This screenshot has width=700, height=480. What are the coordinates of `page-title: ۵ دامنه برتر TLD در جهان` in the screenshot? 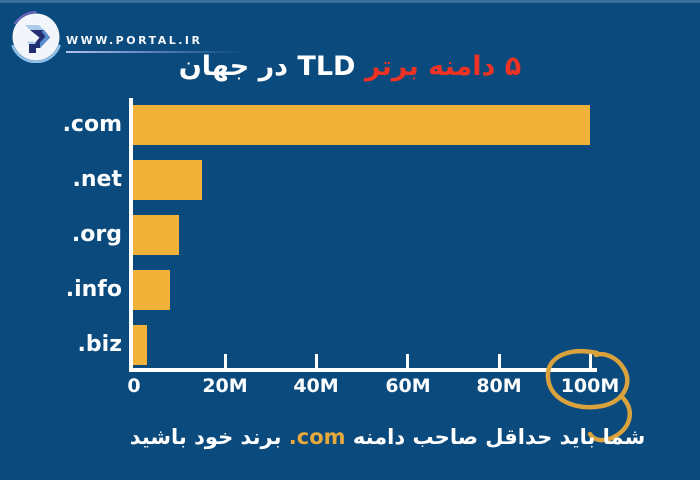 It's located at (350, 66).